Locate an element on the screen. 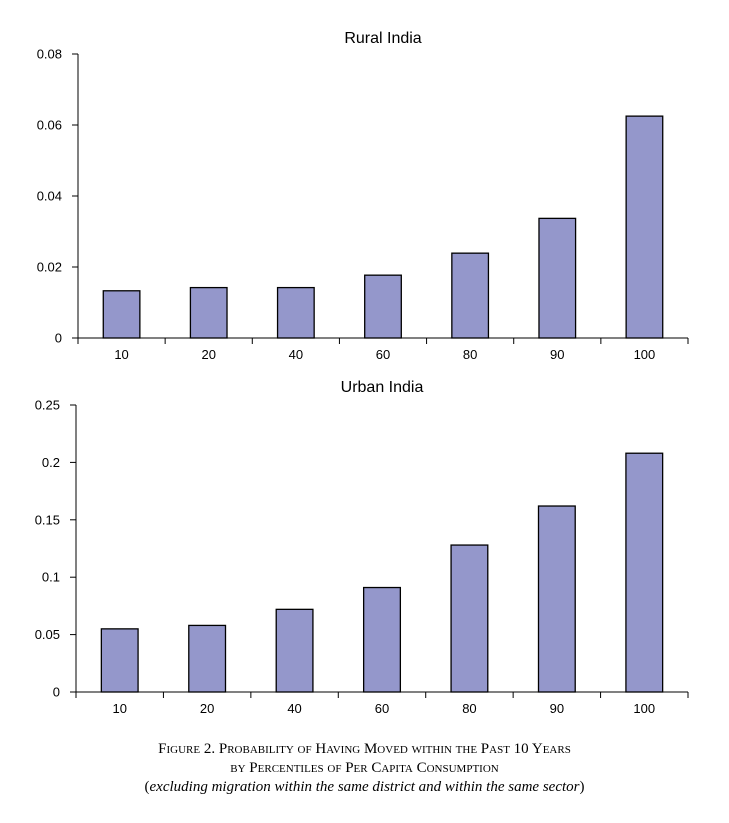  urban-y-tick-label: 0.1 is located at coordinates (51, 577).